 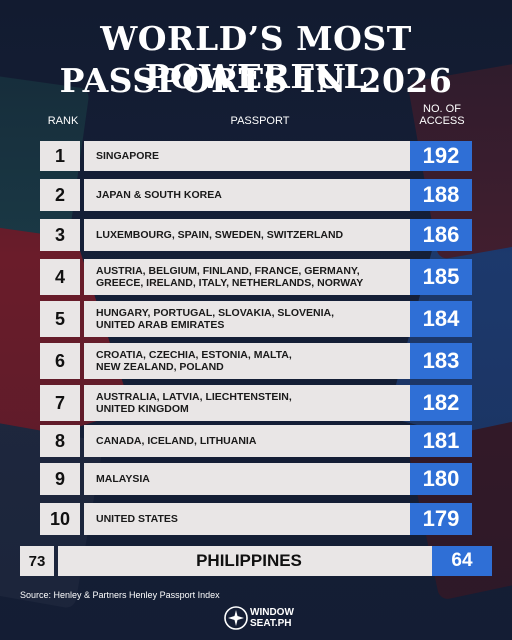 I want to click on table-row: 2 JAPAN & SOUTH KOREA 188, so click(x=256, y=195).